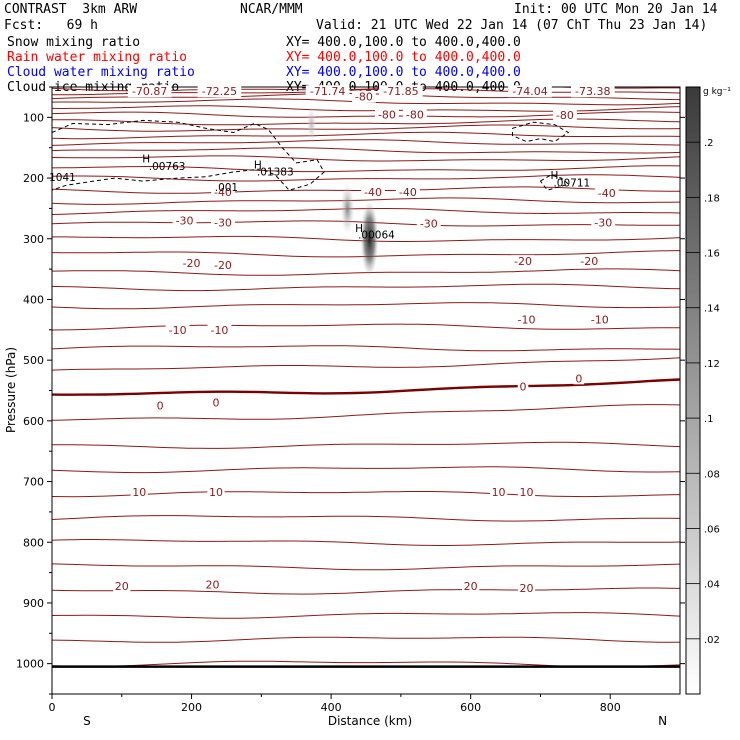  I want to click on endpoint-south: S, so click(87, 721).